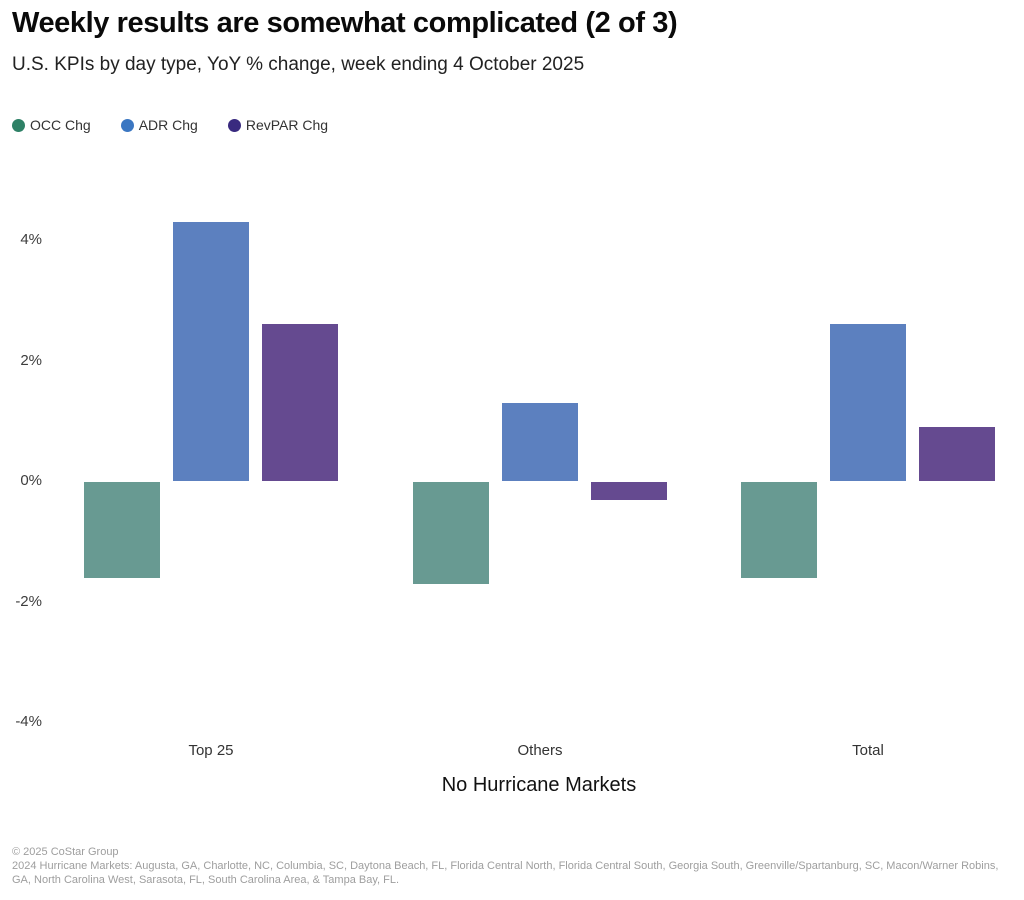 The height and width of the screenshot is (900, 1024). I want to click on copyright-text: © 2025 CoStar Group, so click(65, 852).